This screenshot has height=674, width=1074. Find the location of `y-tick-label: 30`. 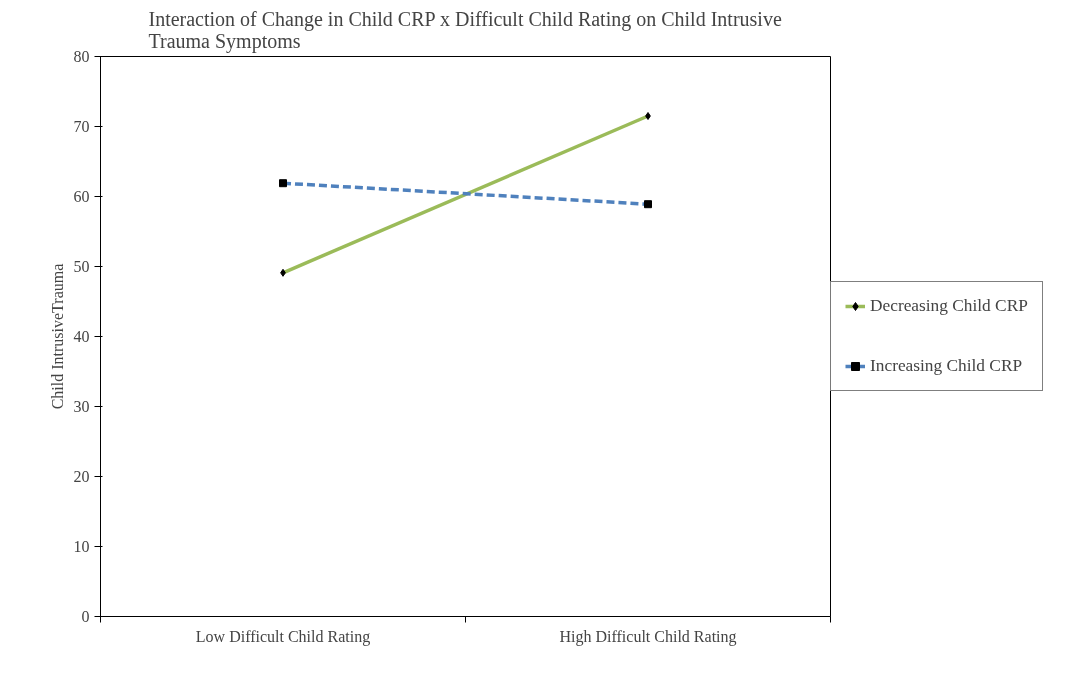

y-tick-label: 30 is located at coordinates (81, 406).